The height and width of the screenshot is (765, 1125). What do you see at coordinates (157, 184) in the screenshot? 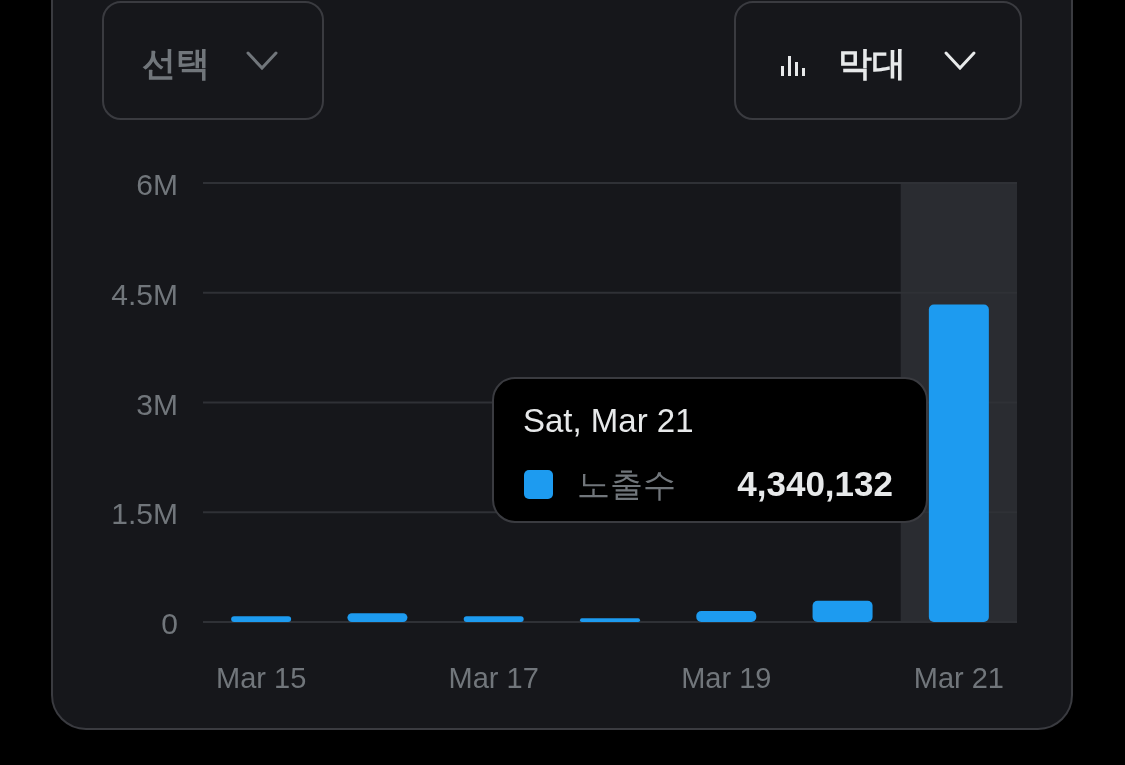
I see `y-tick-label: 6M` at bounding box center [157, 184].